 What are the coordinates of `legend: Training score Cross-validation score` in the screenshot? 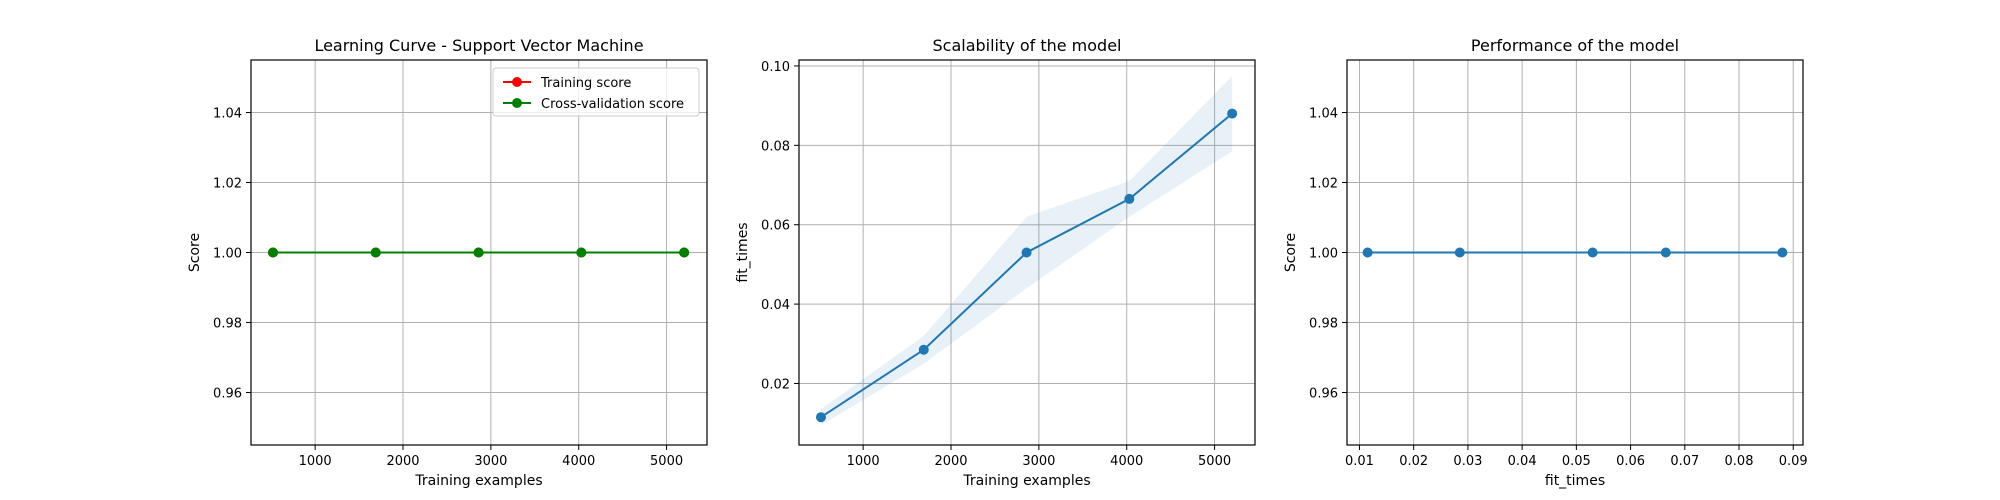 It's located at (596, 92).